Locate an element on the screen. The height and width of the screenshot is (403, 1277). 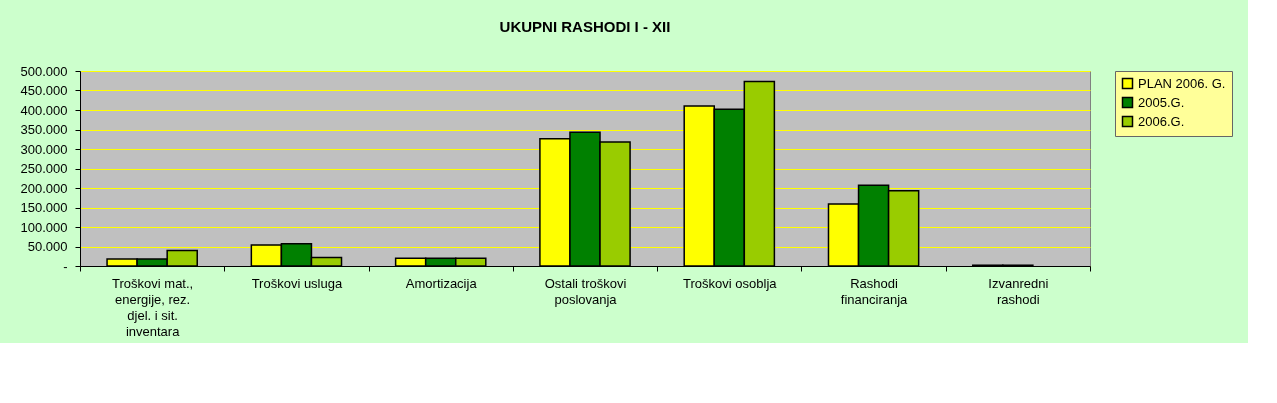
y-tick-label: 500.000 is located at coordinates (44, 71).